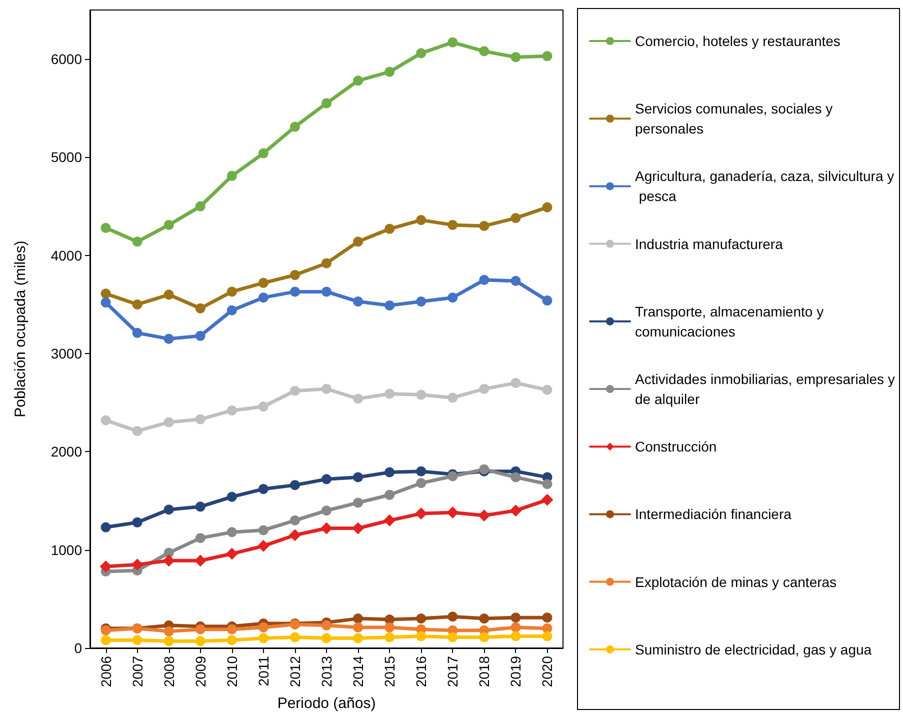 This screenshot has height=718, width=903. What do you see at coordinates (736, 582) in the screenshot?
I see `legend-label: Explotación de minas y canteras` at bounding box center [736, 582].